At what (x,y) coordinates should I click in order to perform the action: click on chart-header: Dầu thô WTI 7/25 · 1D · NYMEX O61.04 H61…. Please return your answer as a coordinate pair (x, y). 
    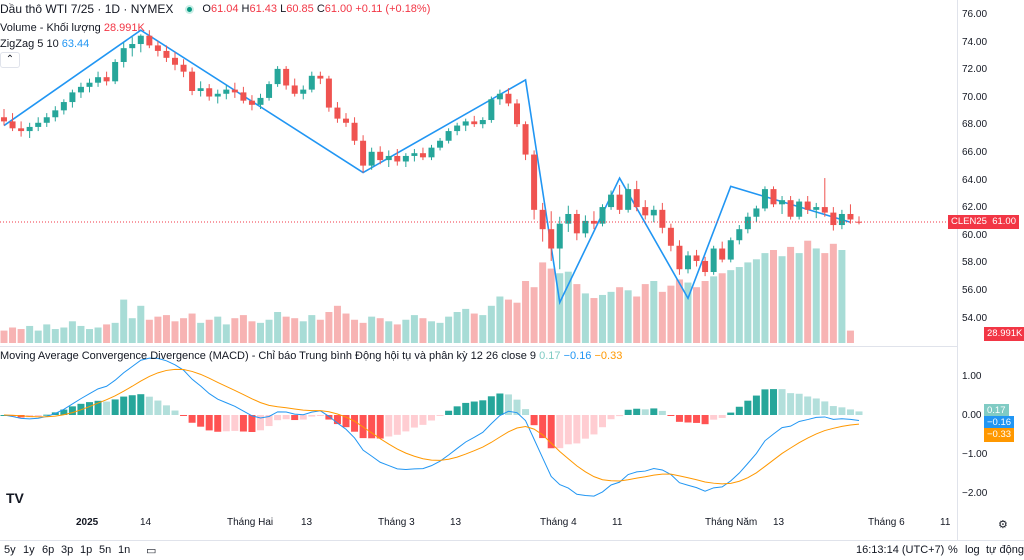
    Looking at the image, I should click on (215, 9).